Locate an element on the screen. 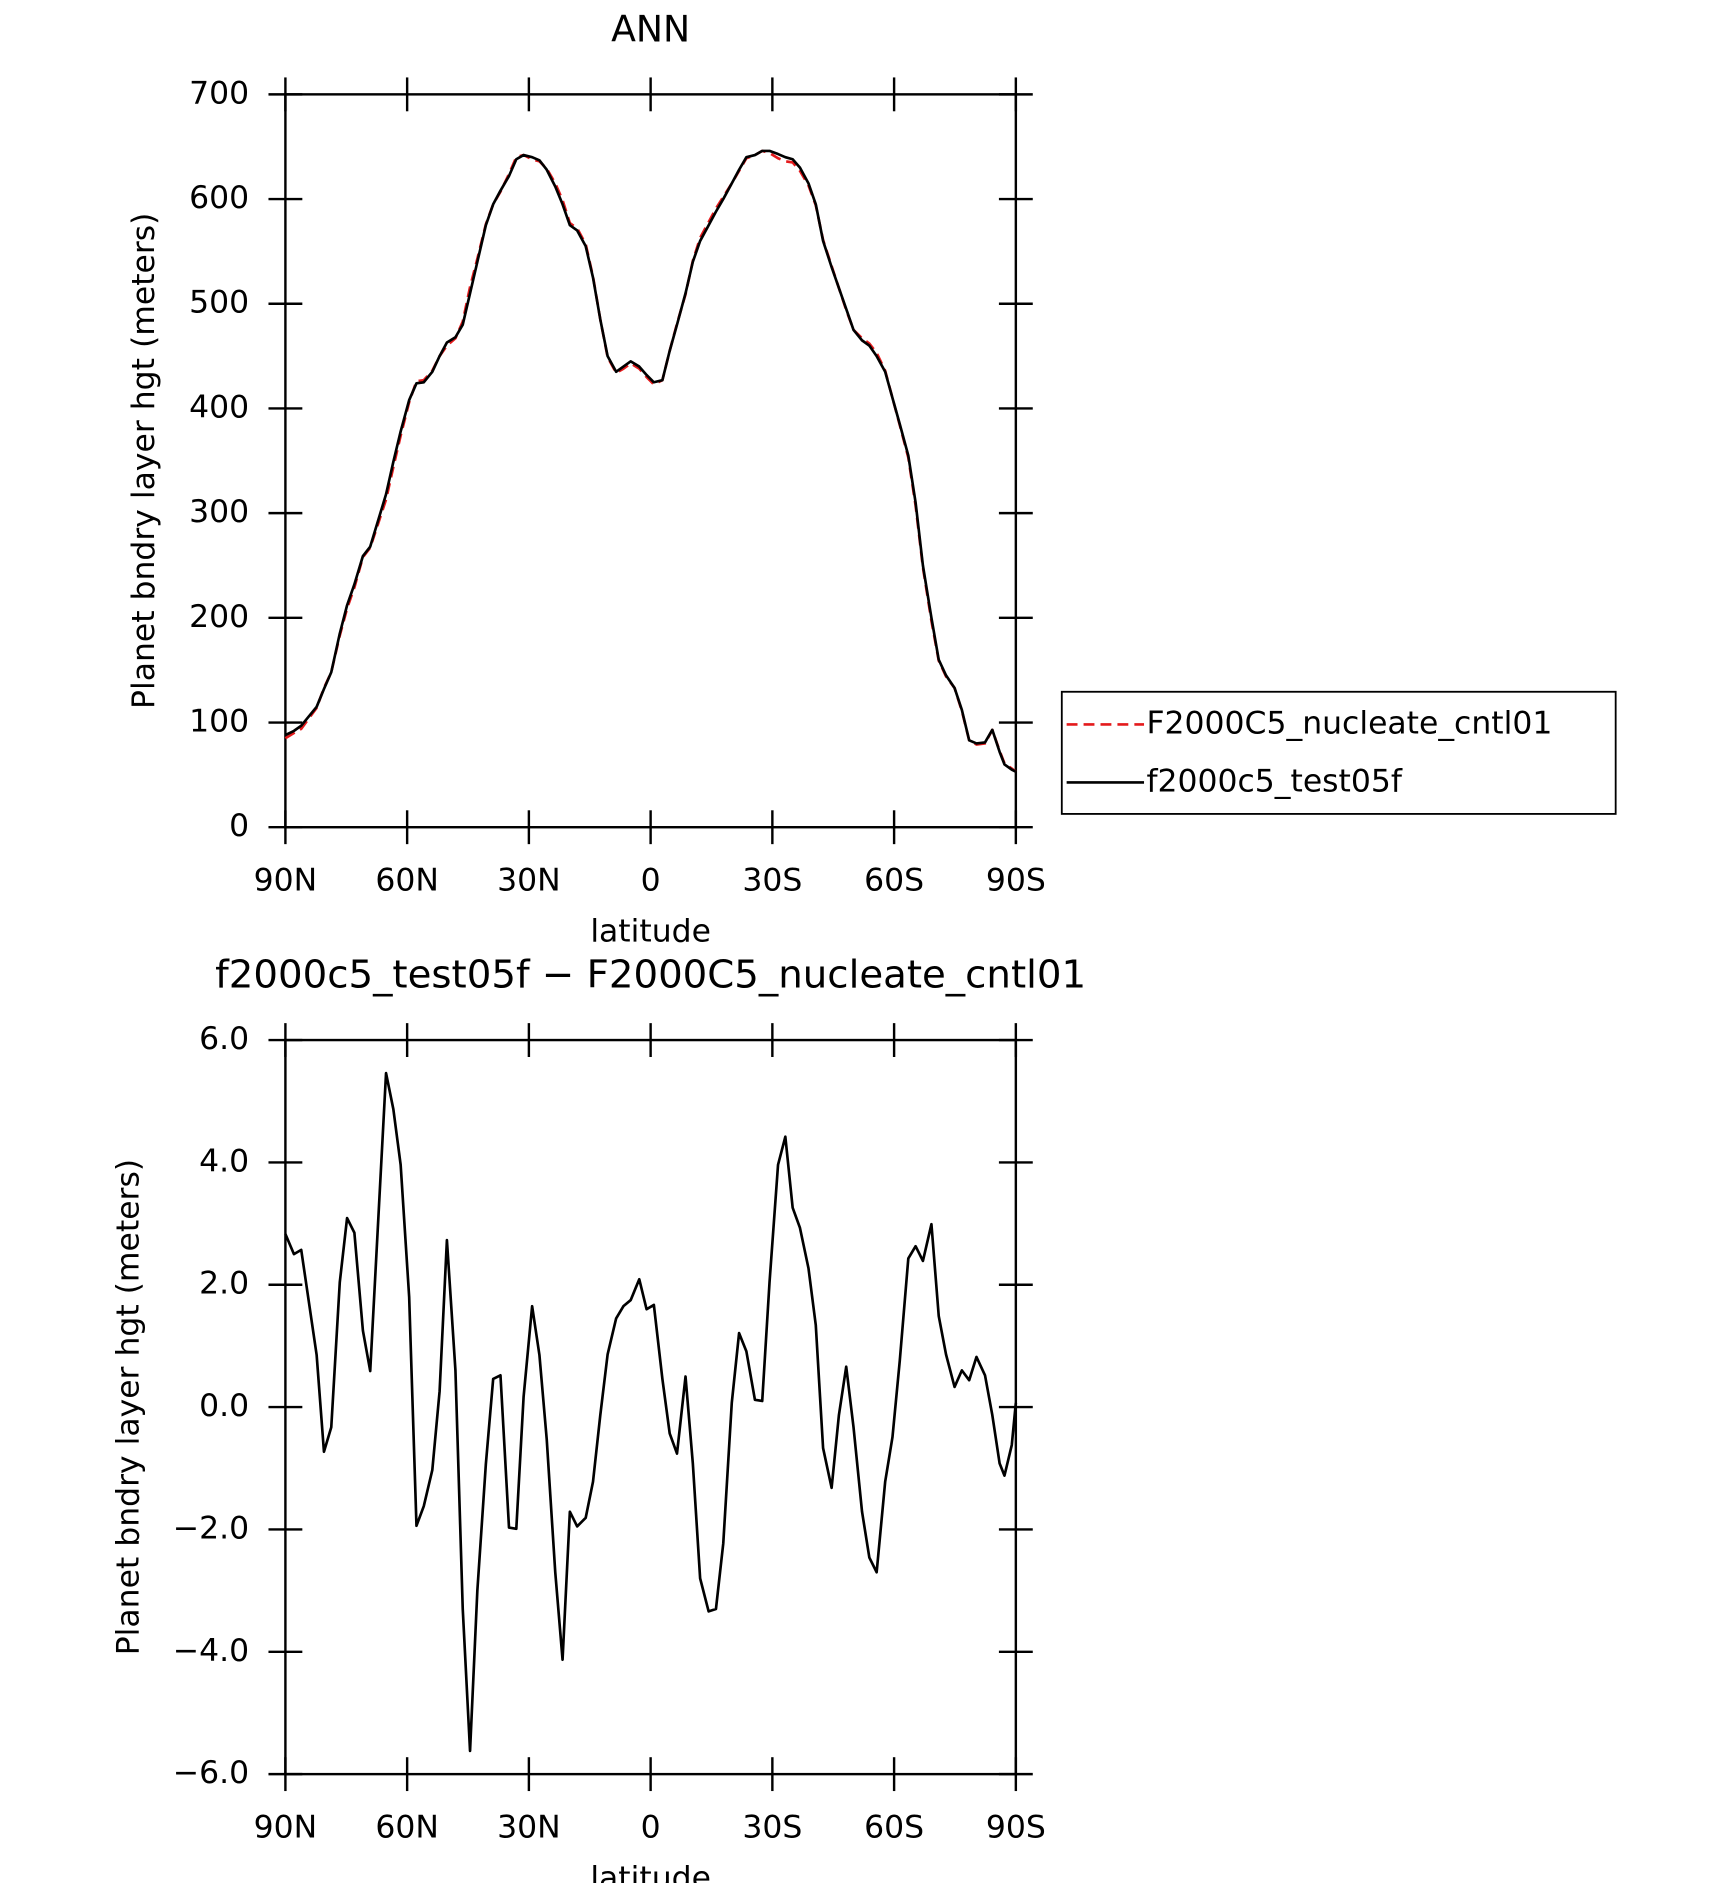 The width and height of the screenshot is (1710, 1883). y-tick-label: 0.0 is located at coordinates (224, 1406).